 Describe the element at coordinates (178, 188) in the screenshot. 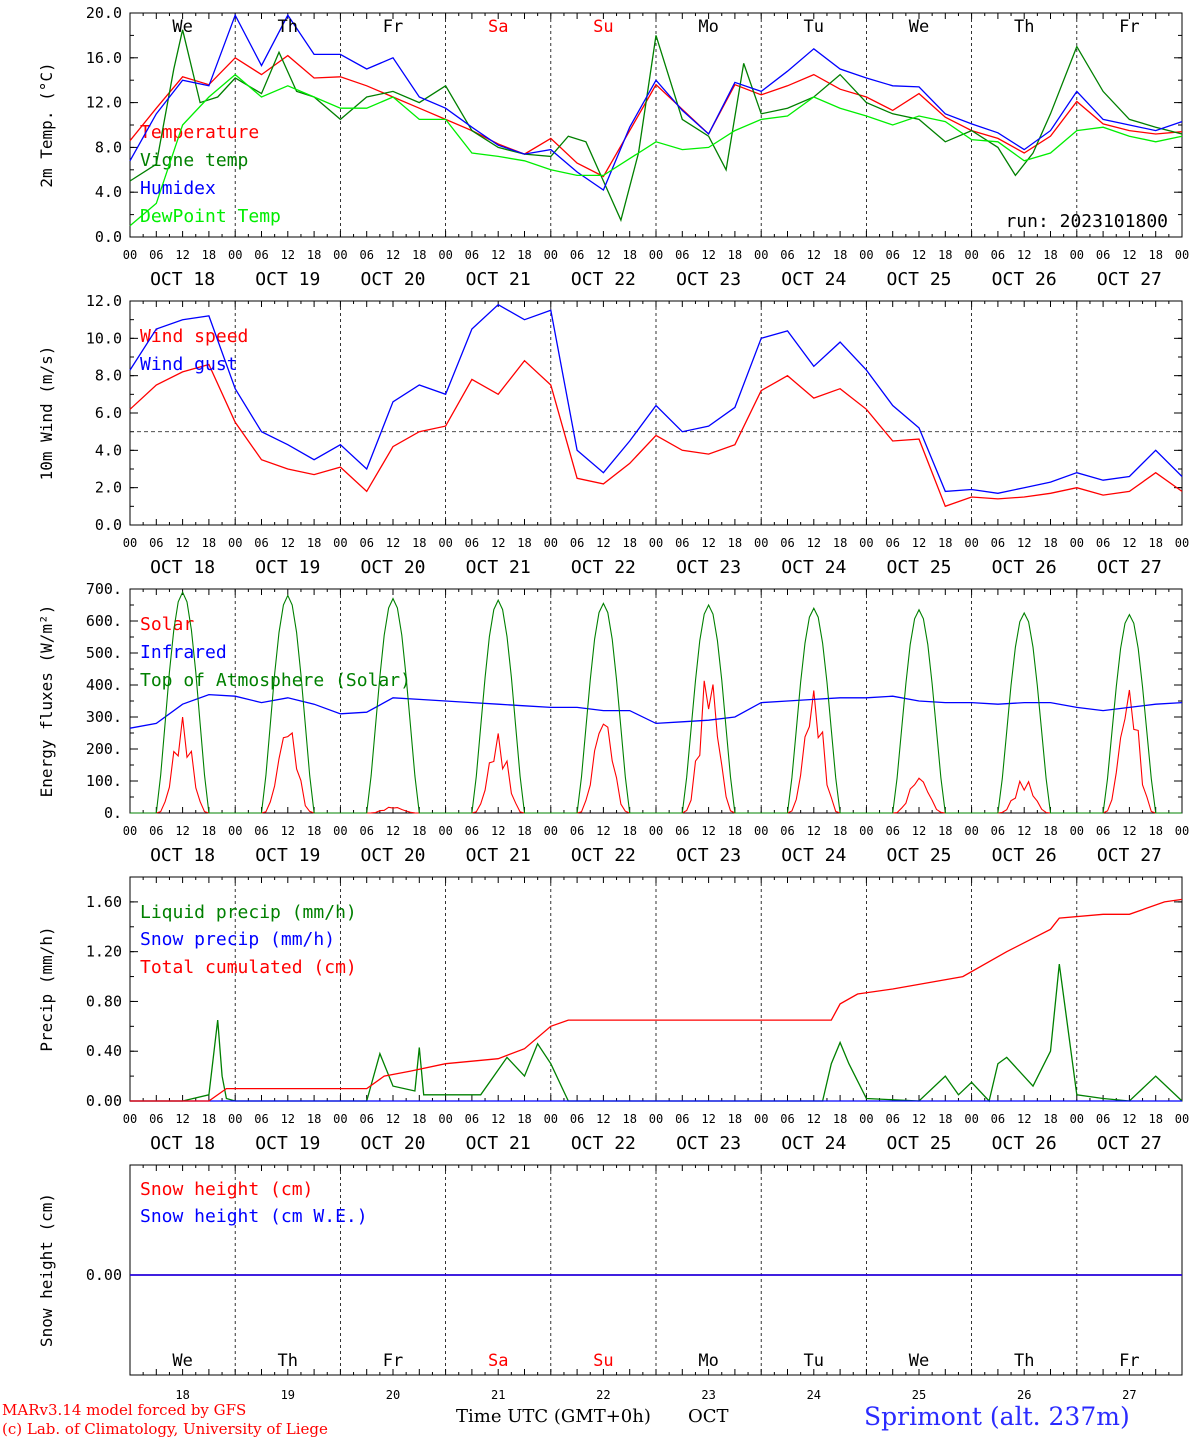

I see `legend-humidex: Humidex` at that location.